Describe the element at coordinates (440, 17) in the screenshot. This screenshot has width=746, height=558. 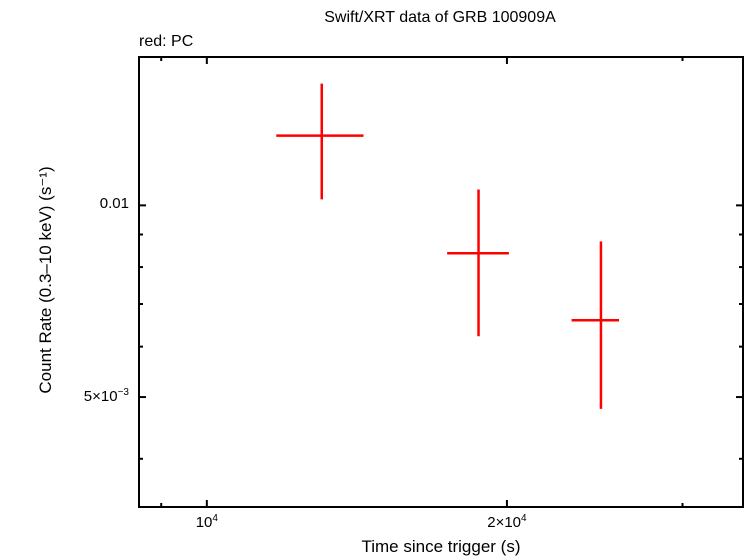
I see `chart-title: Swift/XRT data of GRB 100909A` at that location.